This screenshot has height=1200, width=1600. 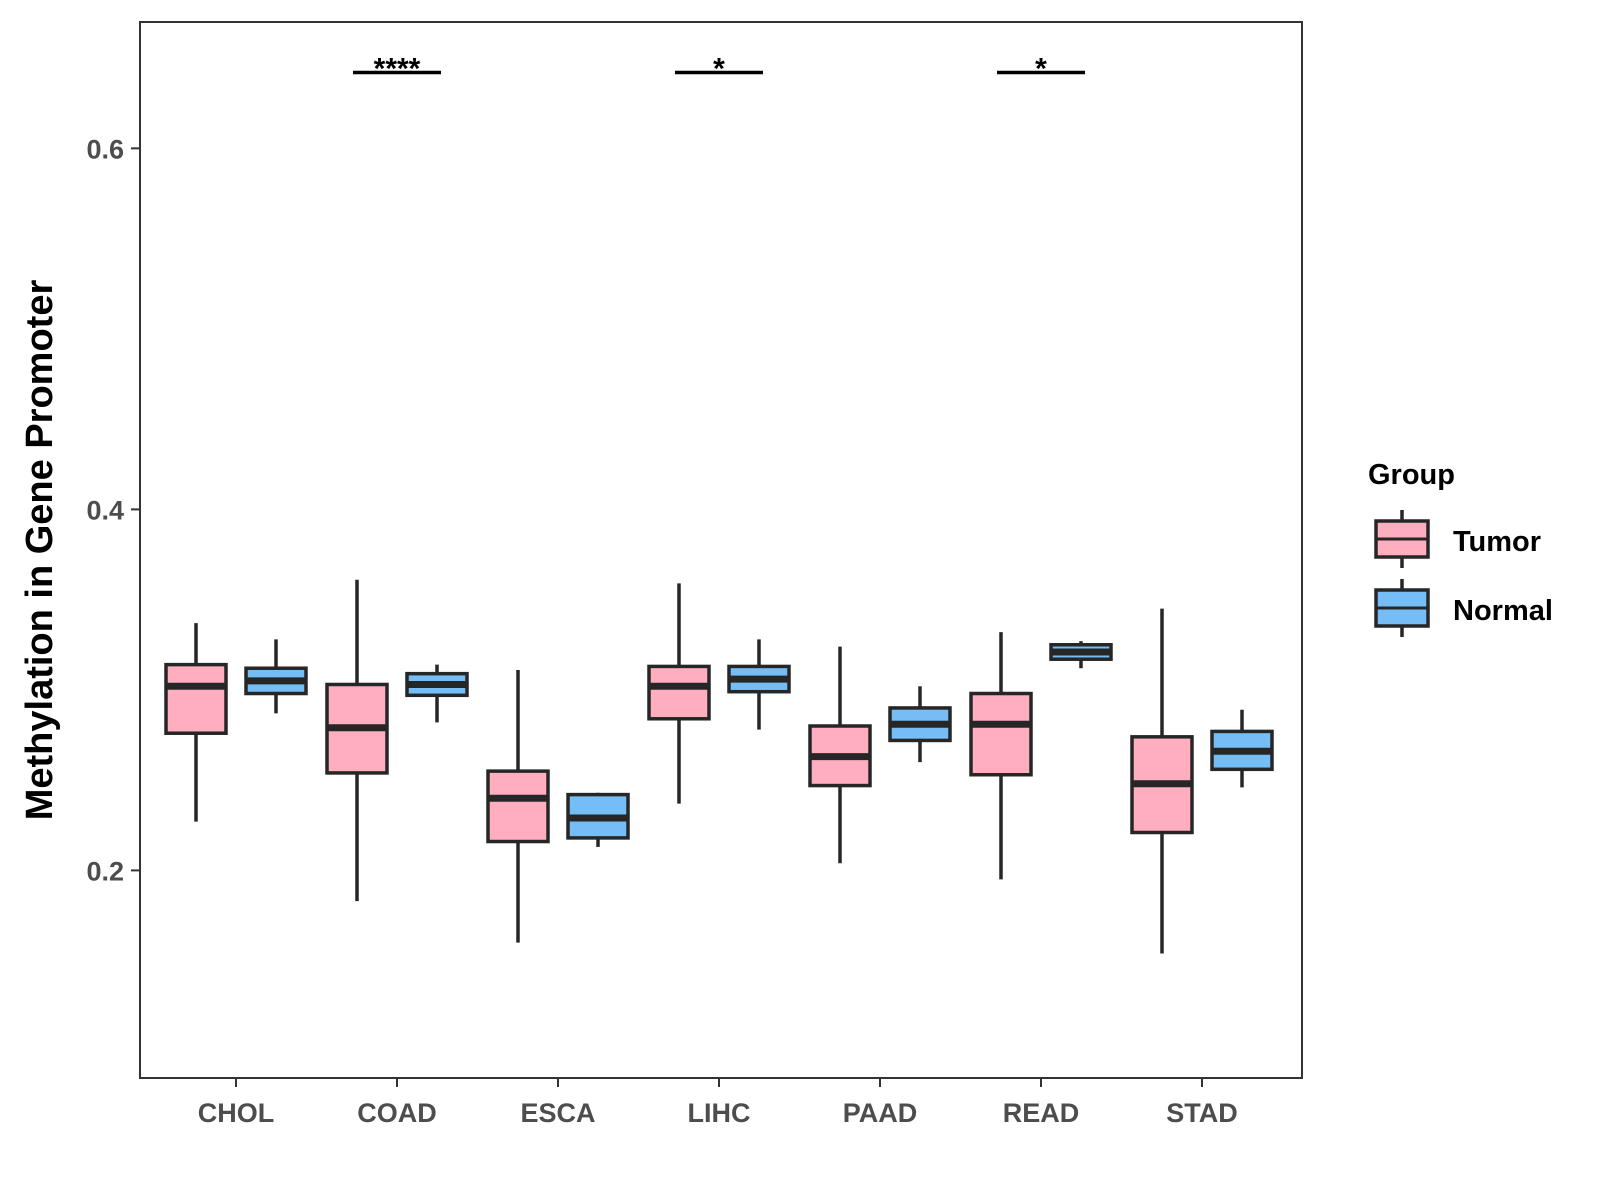 I want to click on iqr-box-esca-tumor, so click(x=518, y=806).